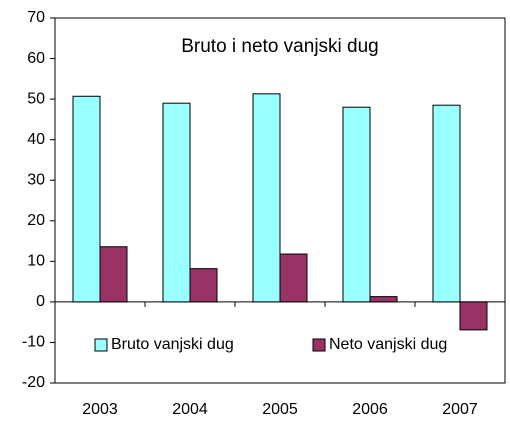  I want to click on x-tick-label: 2006, so click(370, 409).